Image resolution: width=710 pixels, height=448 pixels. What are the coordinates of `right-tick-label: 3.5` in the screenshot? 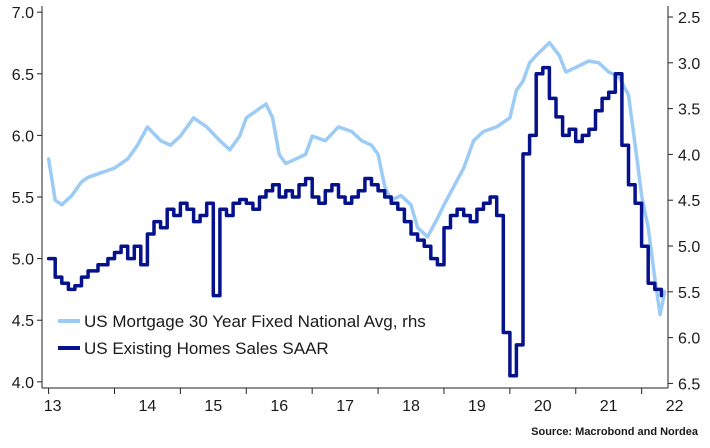 It's located at (689, 110).